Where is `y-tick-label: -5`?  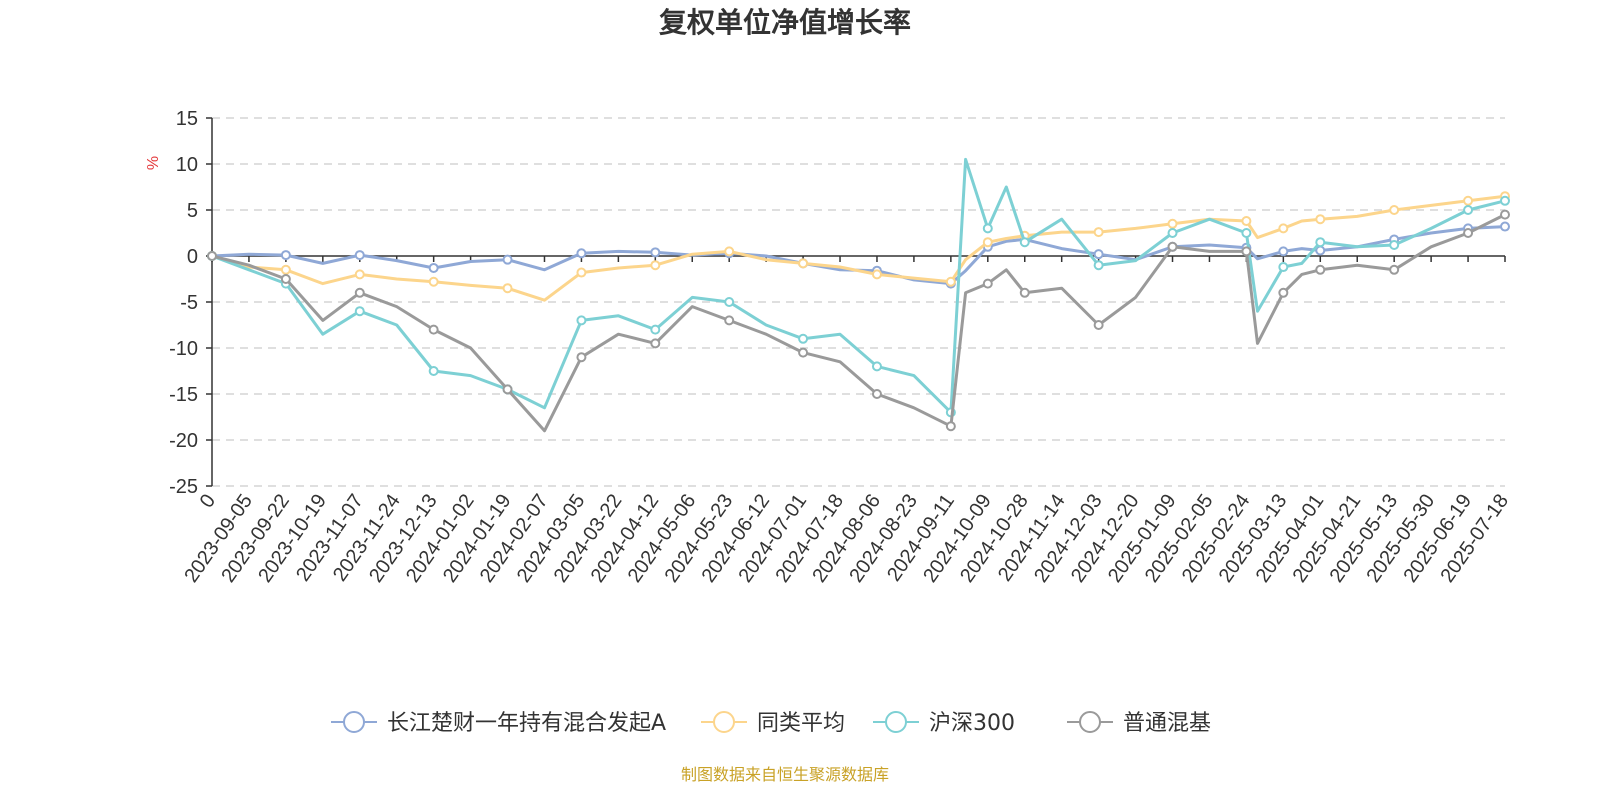
y-tick-label: -5 is located at coordinates (189, 303).